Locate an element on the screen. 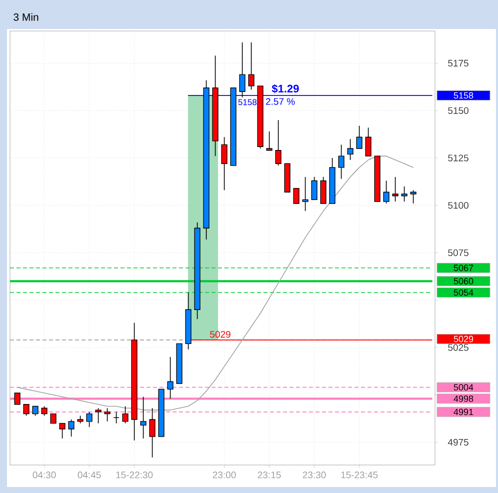 The image size is (498, 493). x-tick-label: 15-23:45 is located at coordinates (359, 475).